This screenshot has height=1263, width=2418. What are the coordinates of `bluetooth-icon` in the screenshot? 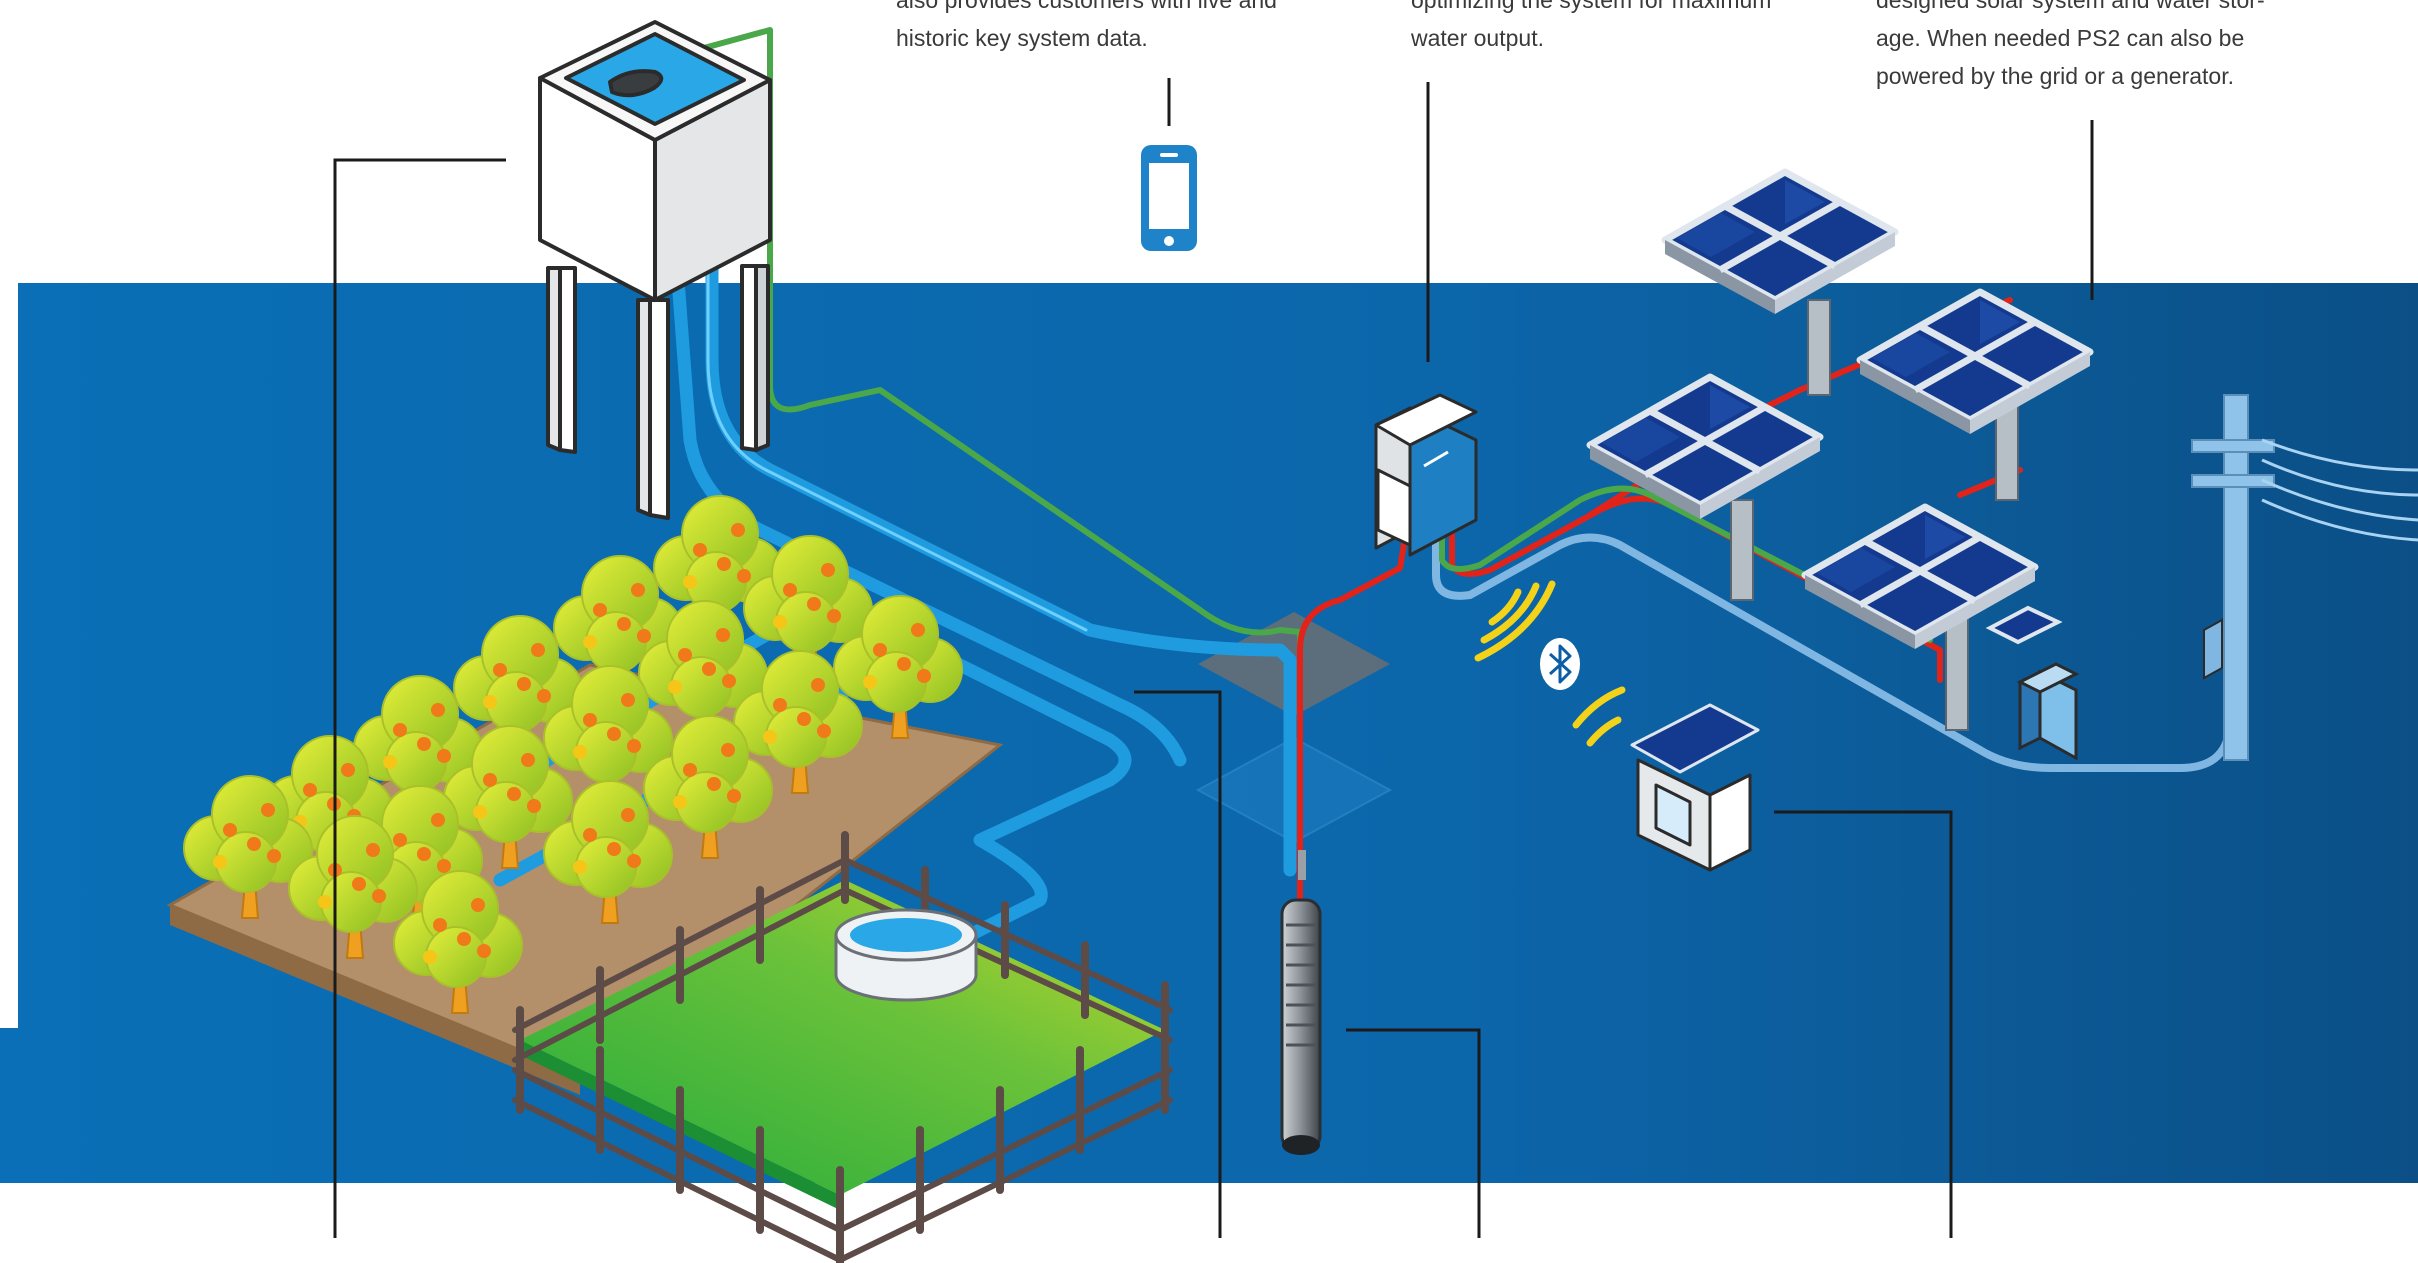 It's located at (1560, 664).